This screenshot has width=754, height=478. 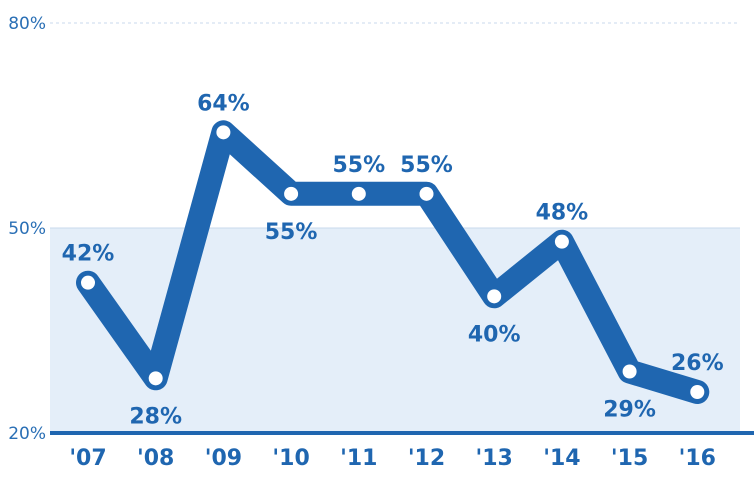 I want to click on data-label: 29%, so click(x=629, y=410).